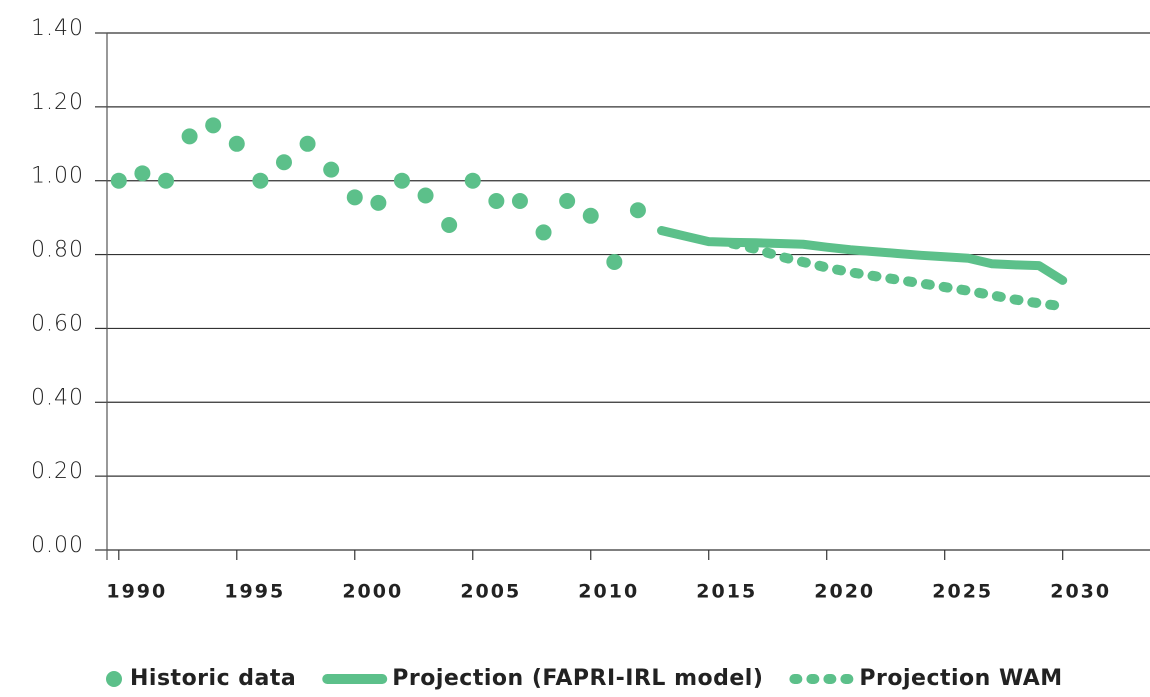 Image resolution: width=1150 pixels, height=697 pixels. What do you see at coordinates (490, 592) in the screenshot?
I see `x-tick-label: 2005` at bounding box center [490, 592].